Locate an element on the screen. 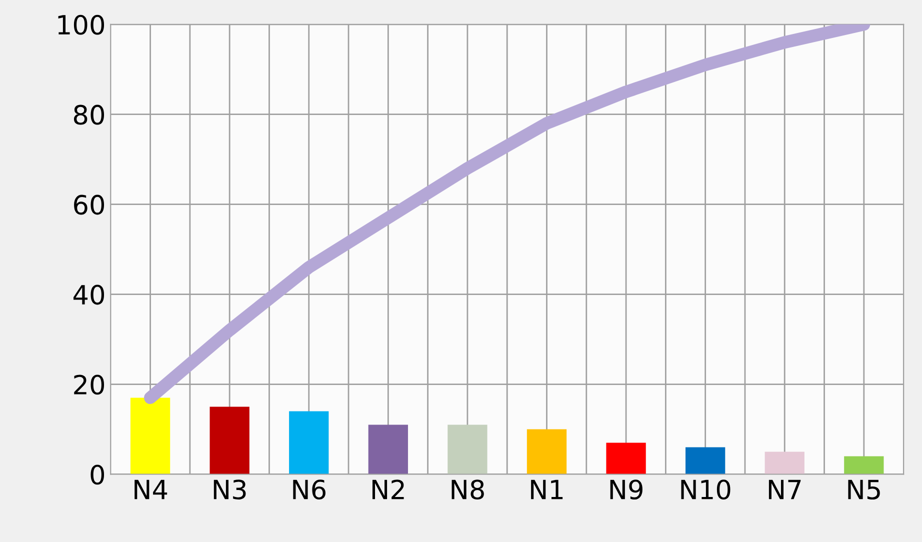 The width and height of the screenshot is (922, 542). x-tick-label: N6 is located at coordinates (309, 490).